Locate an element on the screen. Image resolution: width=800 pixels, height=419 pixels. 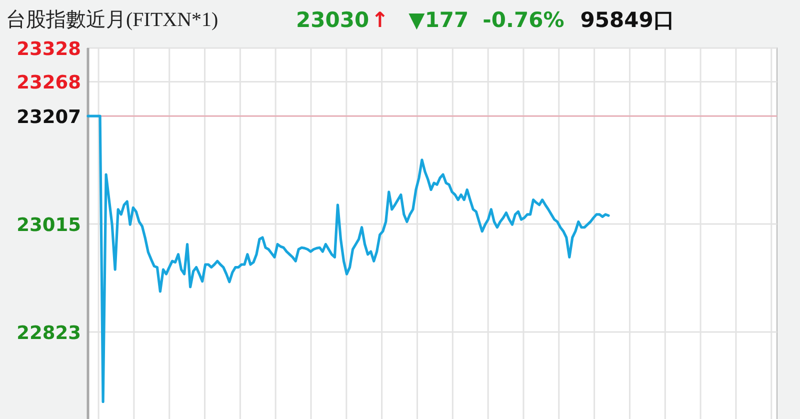
y-tick-label: 23207 is located at coordinates (48, 117).